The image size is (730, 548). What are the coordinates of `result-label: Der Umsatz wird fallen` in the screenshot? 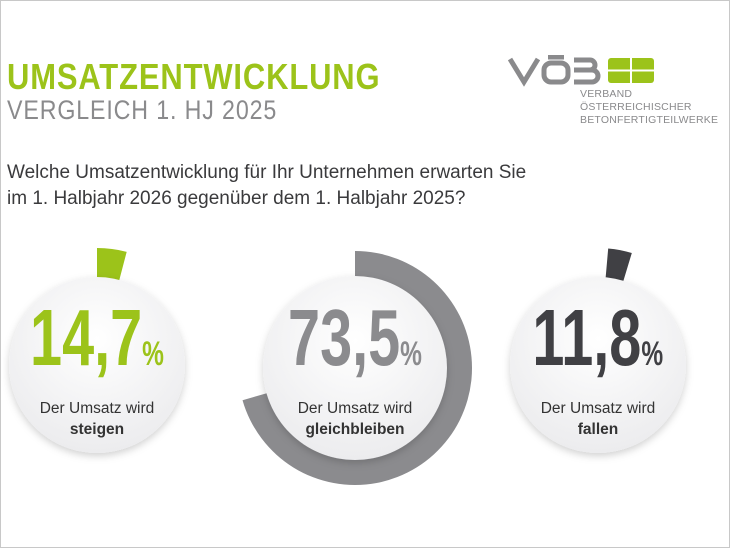 It's located at (598, 419).